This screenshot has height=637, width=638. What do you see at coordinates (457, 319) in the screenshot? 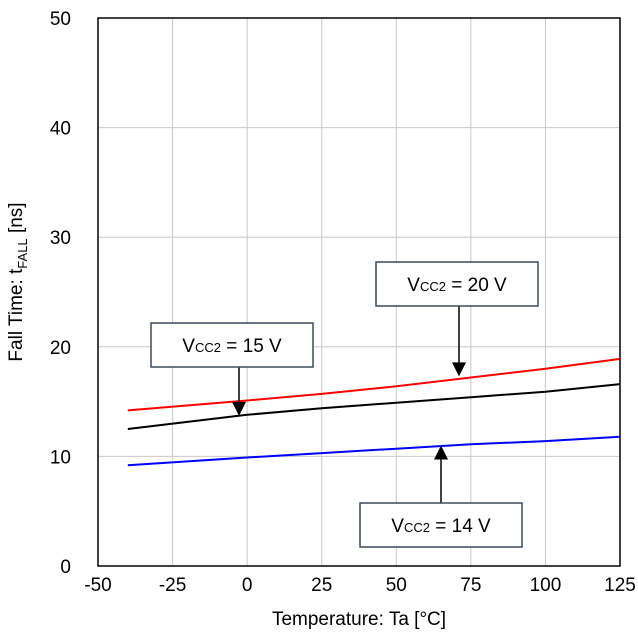
I see `annotation-v20: VCC2 = 20 V` at bounding box center [457, 319].